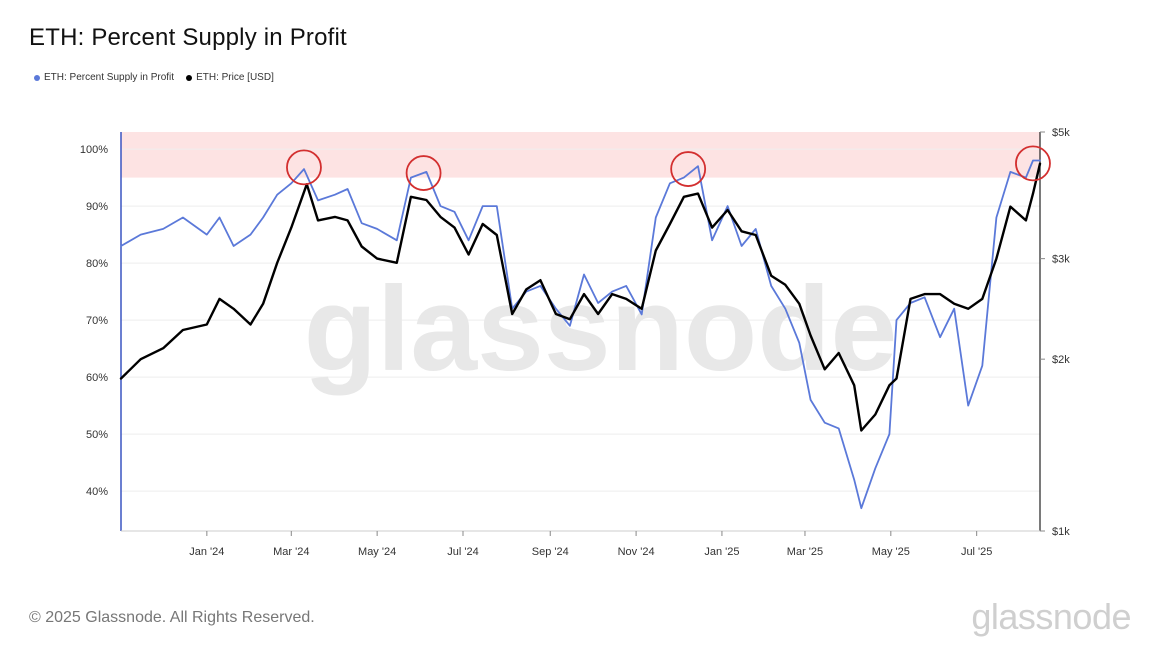  Describe the element at coordinates (97, 207) in the screenshot. I see `y-left-tick-label: 90%` at that location.